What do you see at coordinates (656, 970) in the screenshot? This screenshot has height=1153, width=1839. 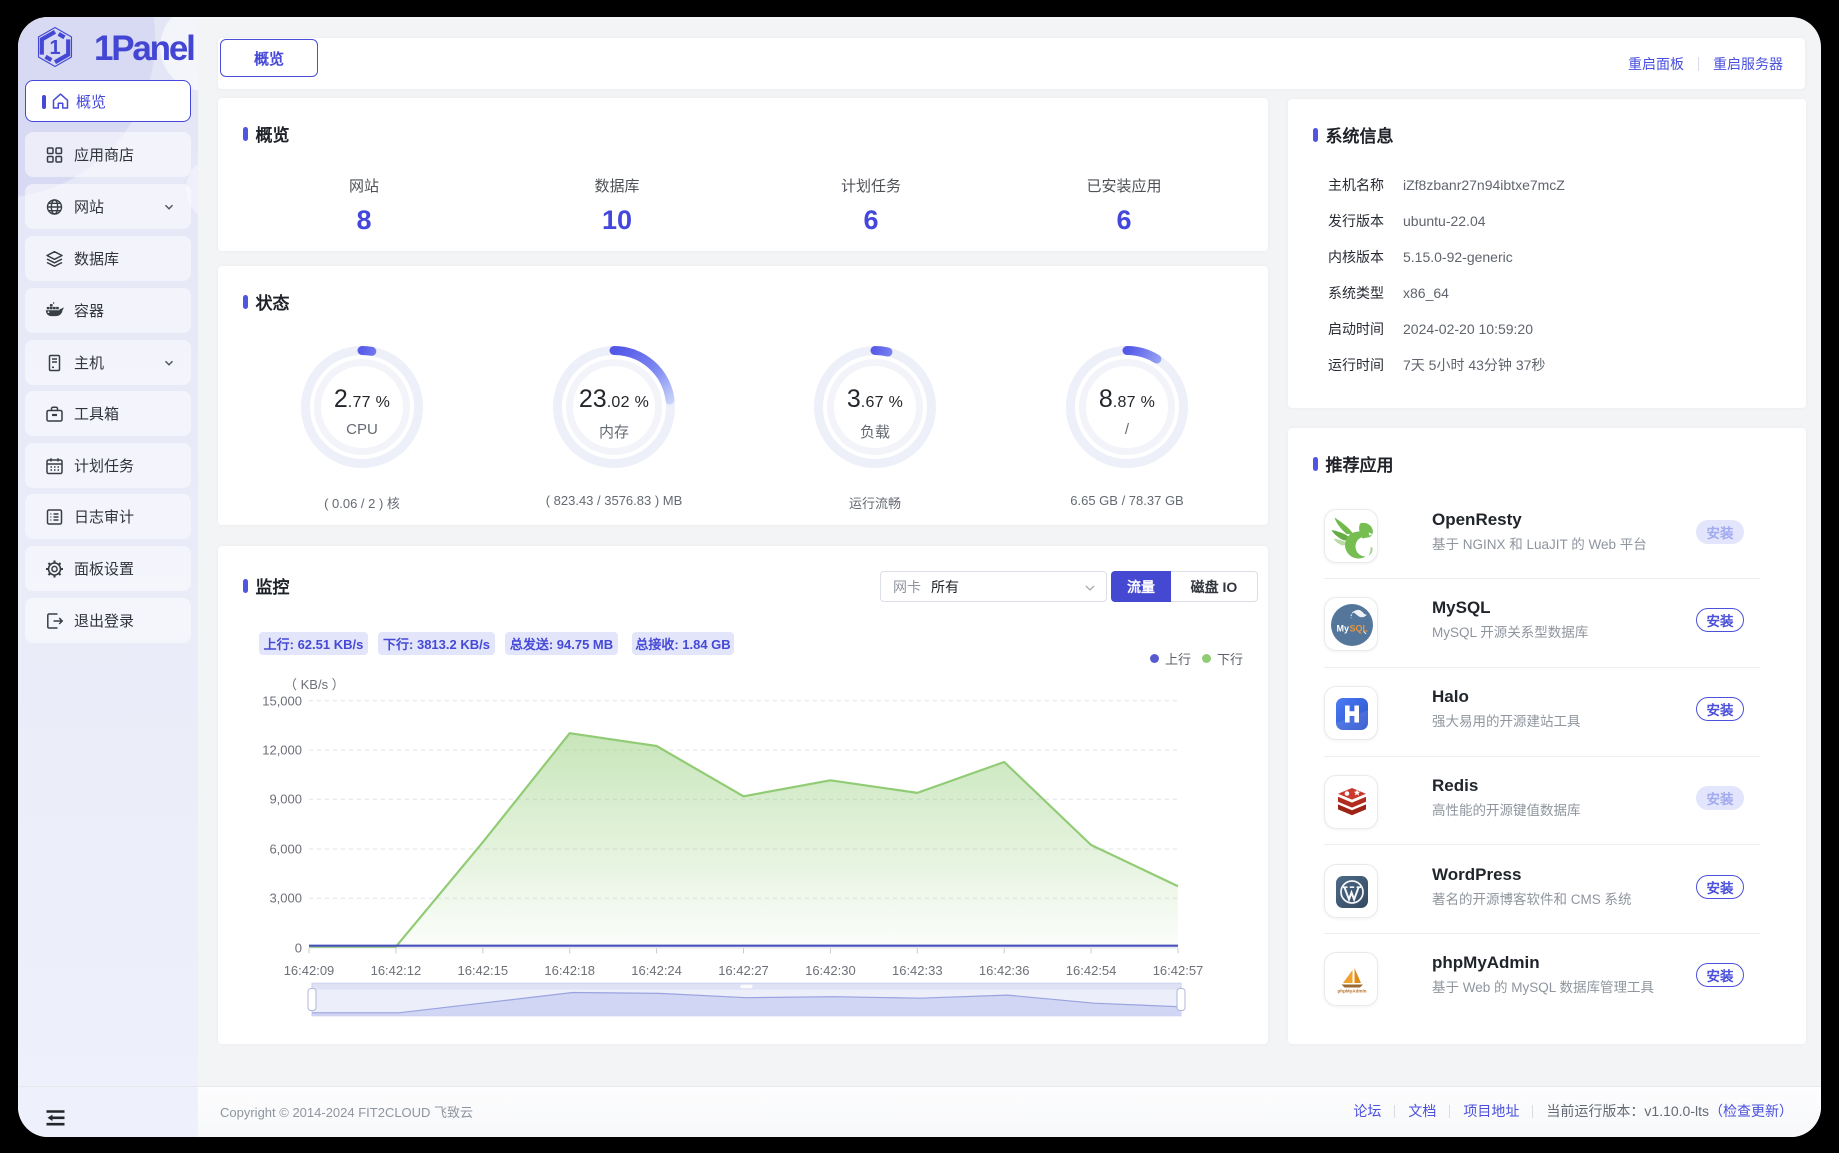 I see `svg-text: 16:42:24` at bounding box center [656, 970].